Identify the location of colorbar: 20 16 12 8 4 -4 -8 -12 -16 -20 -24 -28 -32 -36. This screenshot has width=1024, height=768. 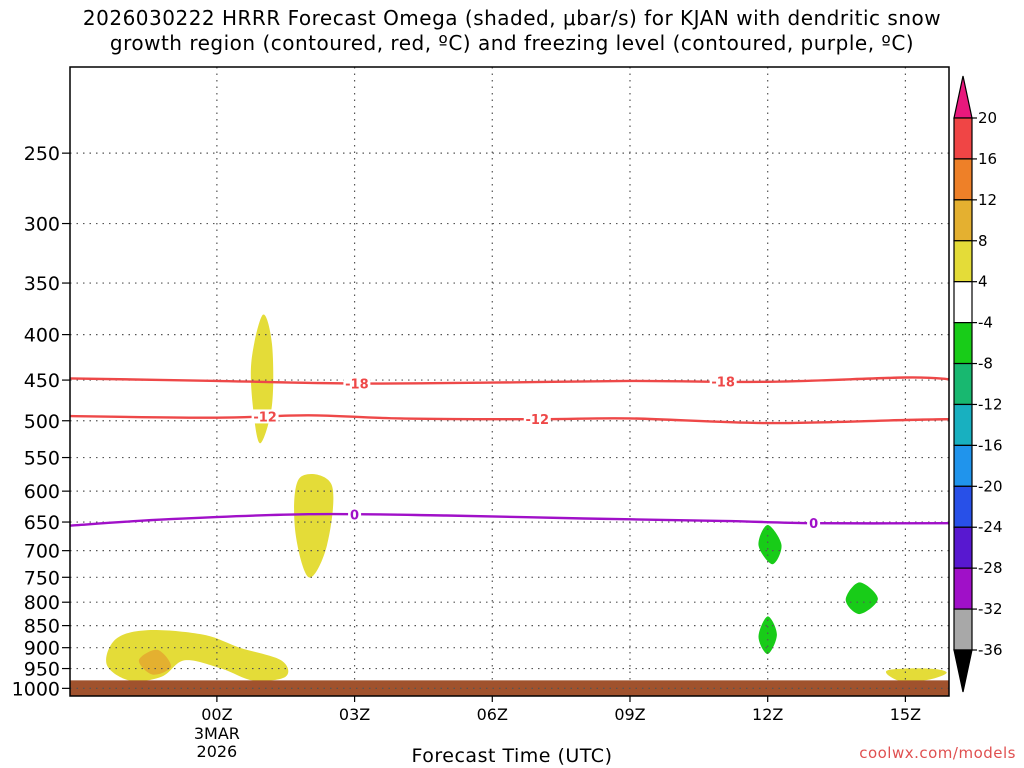
(978, 384).